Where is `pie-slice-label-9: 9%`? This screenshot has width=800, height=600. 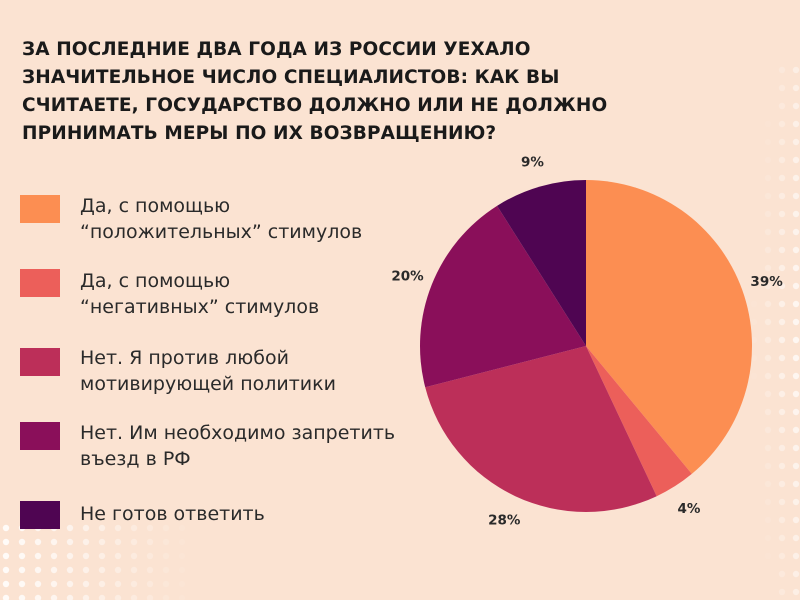
pie-slice-label-9: 9% is located at coordinates (532, 163).